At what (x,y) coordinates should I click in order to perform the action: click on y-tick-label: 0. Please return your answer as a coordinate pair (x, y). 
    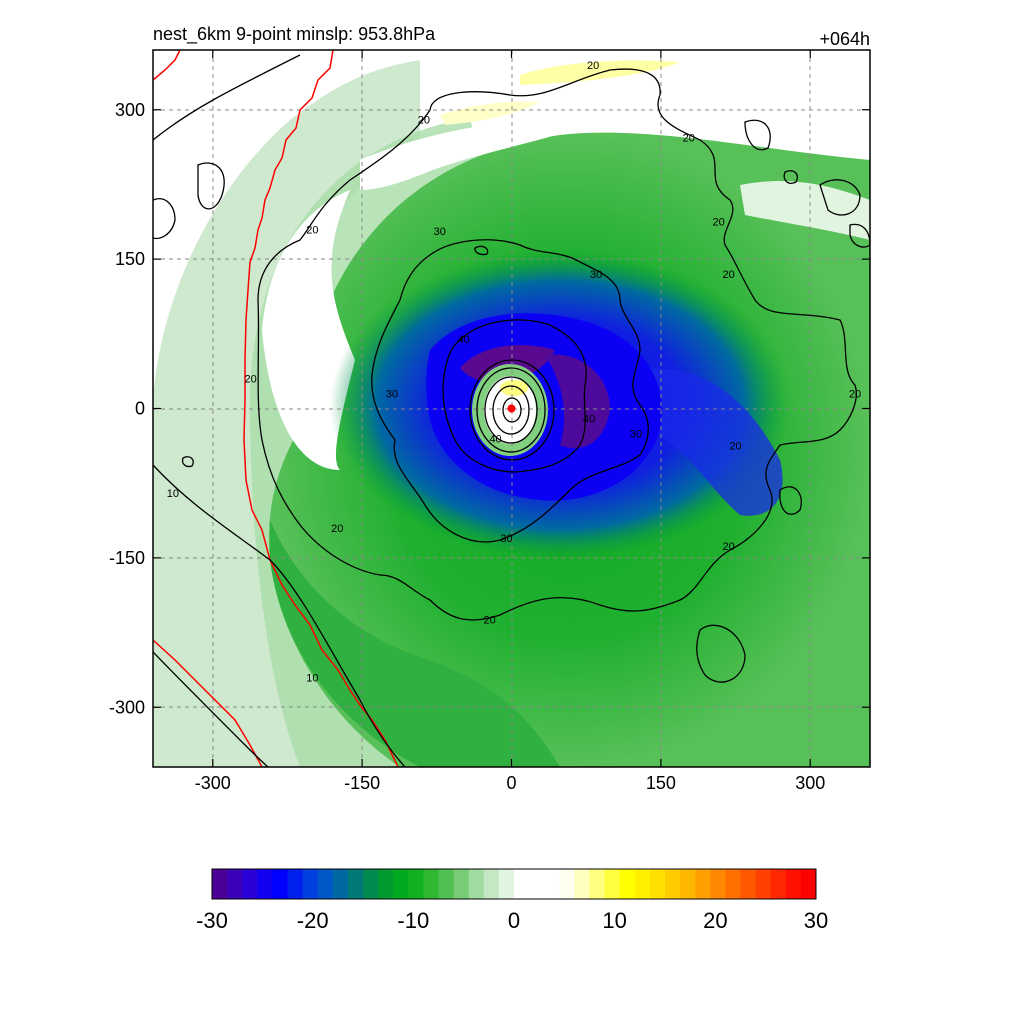
    Looking at the image, I should click on (140, 409).